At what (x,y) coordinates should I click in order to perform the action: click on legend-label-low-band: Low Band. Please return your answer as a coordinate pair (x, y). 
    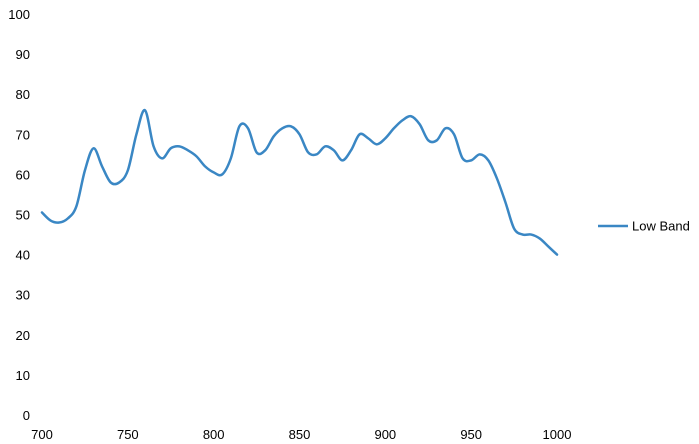
    Looking at the image, I should click on (661, 226).